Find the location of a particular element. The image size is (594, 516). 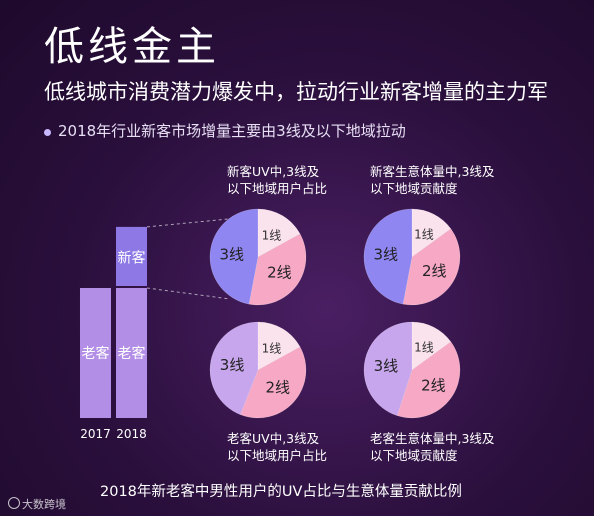

watermark: 大数跨境 is located at coordinates (37, 504).